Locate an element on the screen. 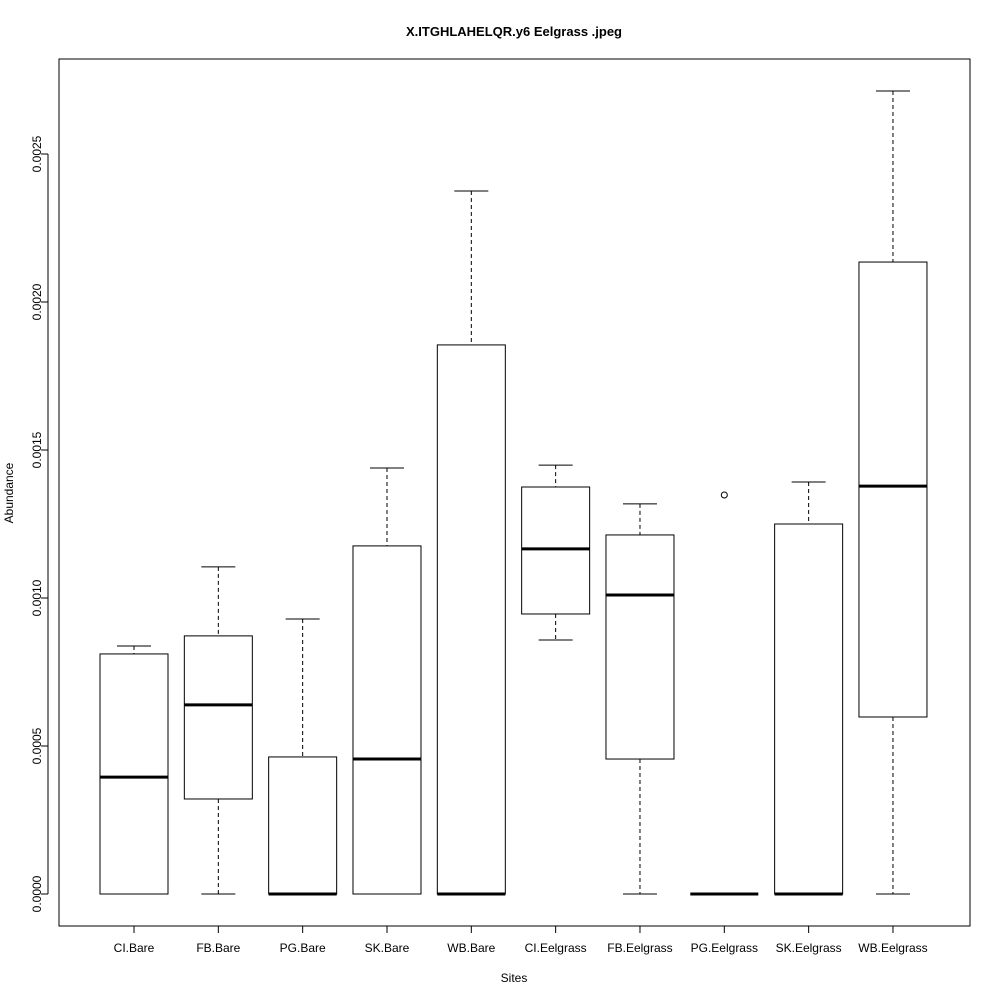 This screenshot has width=1000, height=1000. y-tick-label: 0.0005 is located at coordinates (37, 745).